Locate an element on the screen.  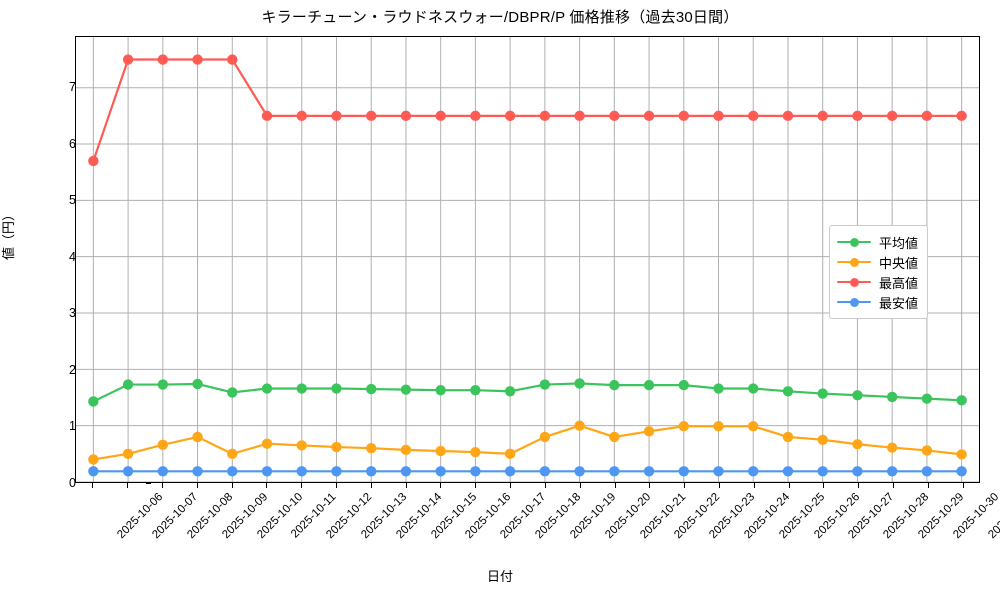
legend-item-1: 中央値 is located at coordinates (877, 262).